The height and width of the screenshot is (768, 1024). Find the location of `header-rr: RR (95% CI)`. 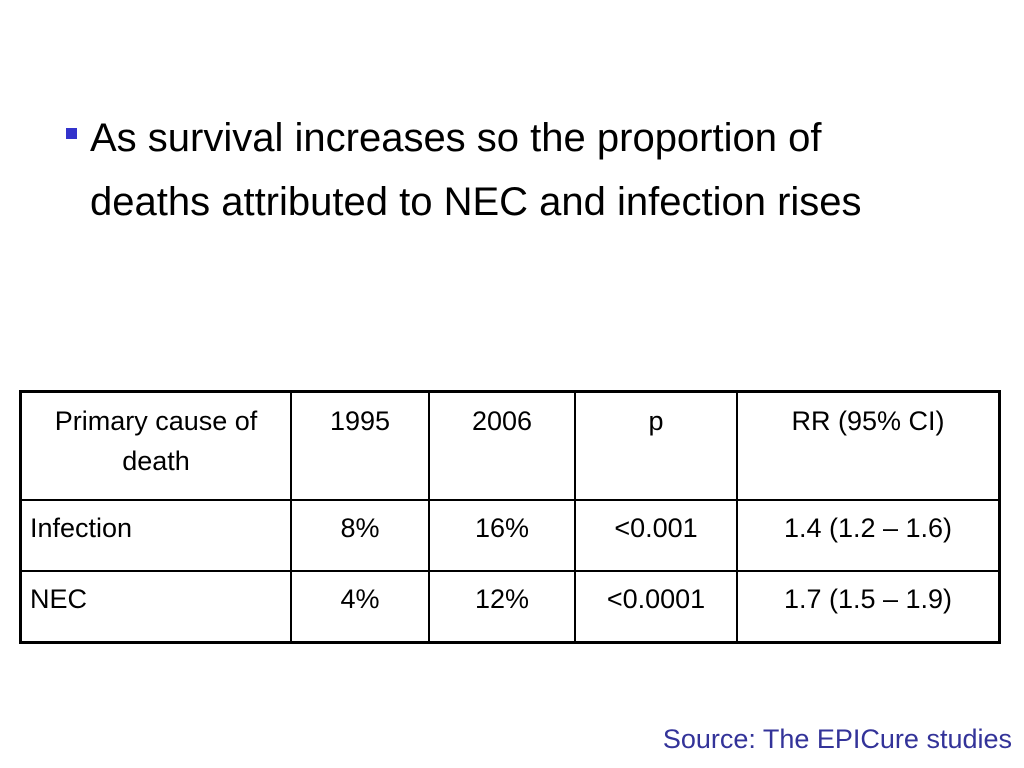

header-rr: RR (95% CI) is located at coordinates (868, 445).